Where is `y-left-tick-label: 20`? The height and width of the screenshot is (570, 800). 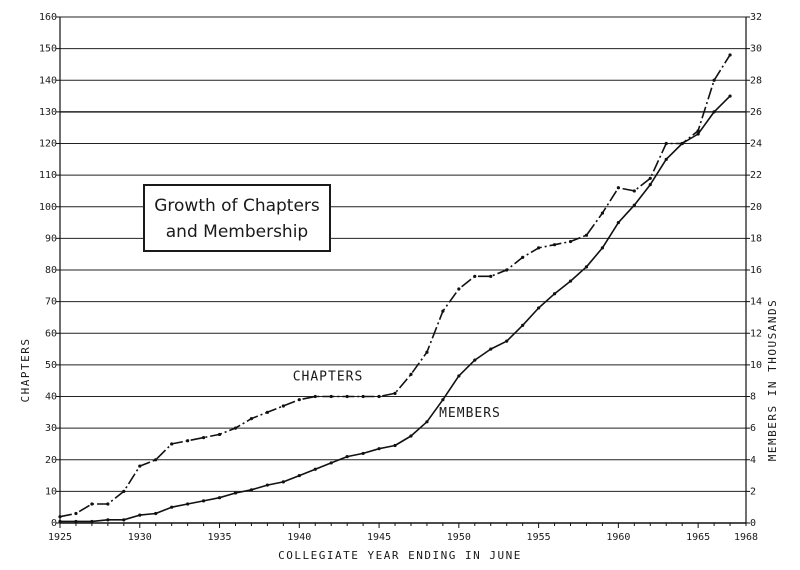
y-left-tick-label: 20 is located at coordinates (51, 460).